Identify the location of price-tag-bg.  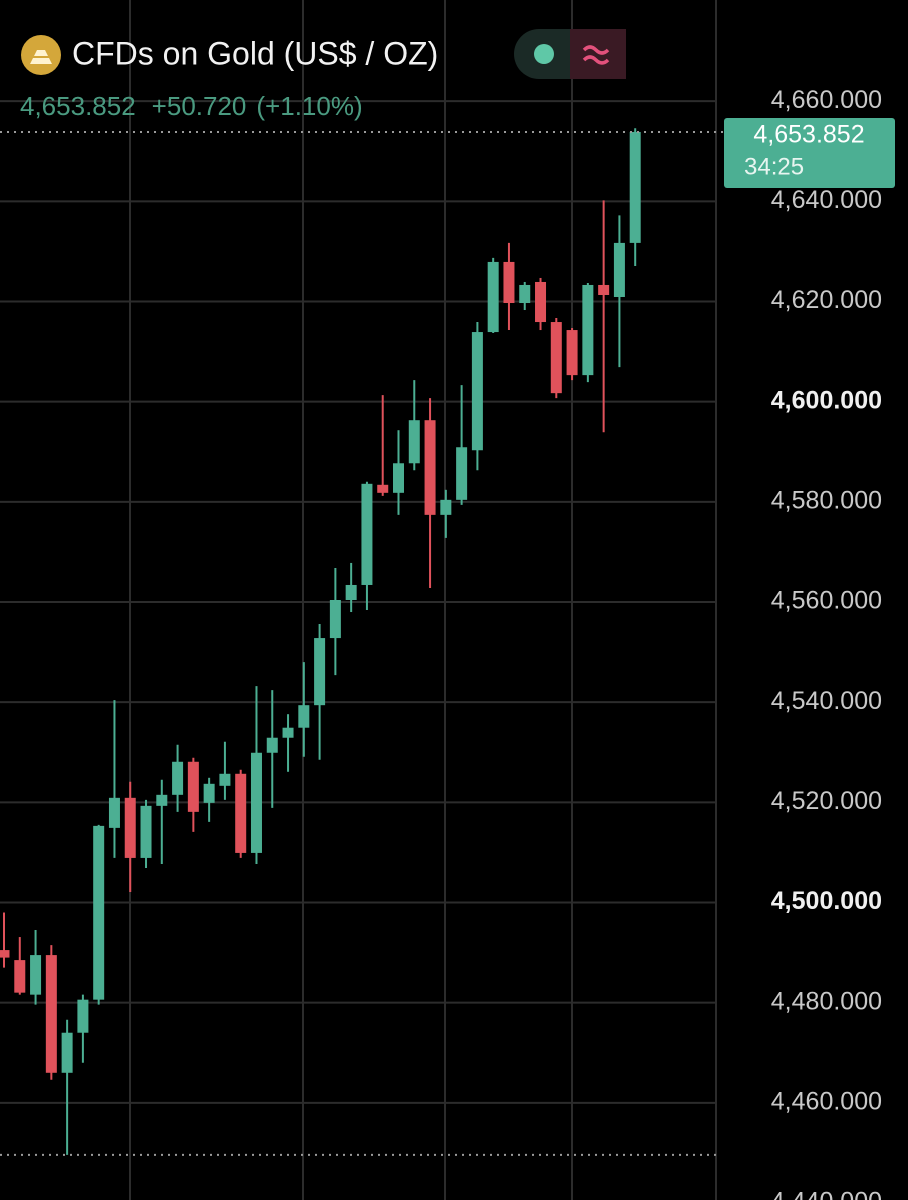
(809, 152).